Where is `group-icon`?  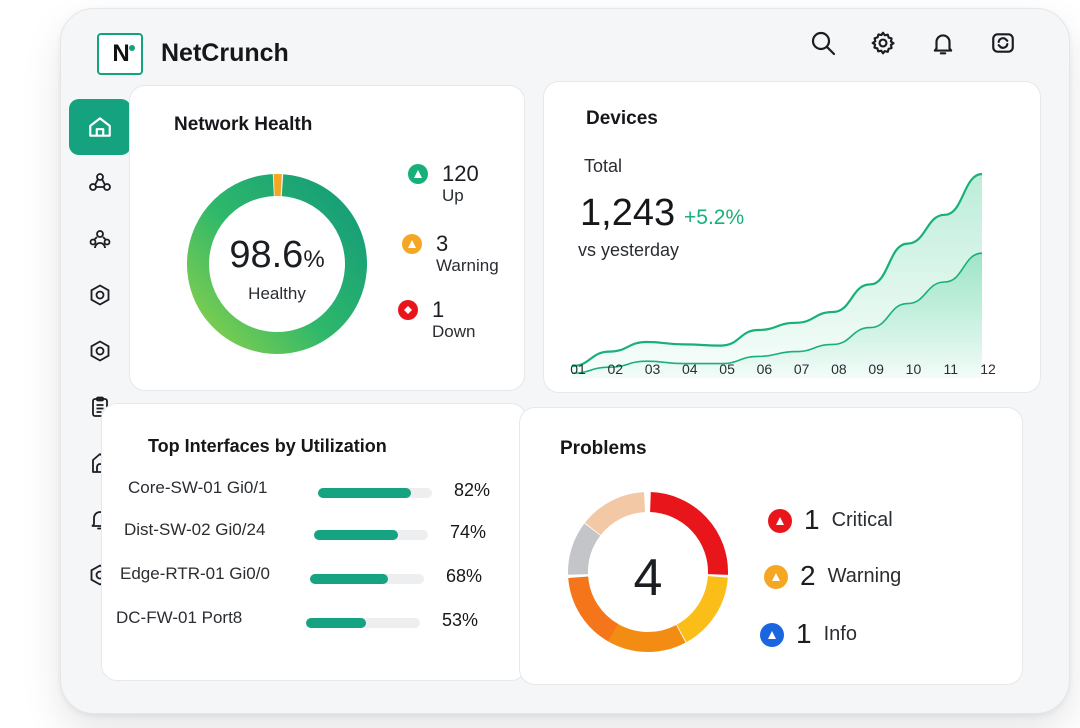 group-icon is located at coordinates (100, 239).